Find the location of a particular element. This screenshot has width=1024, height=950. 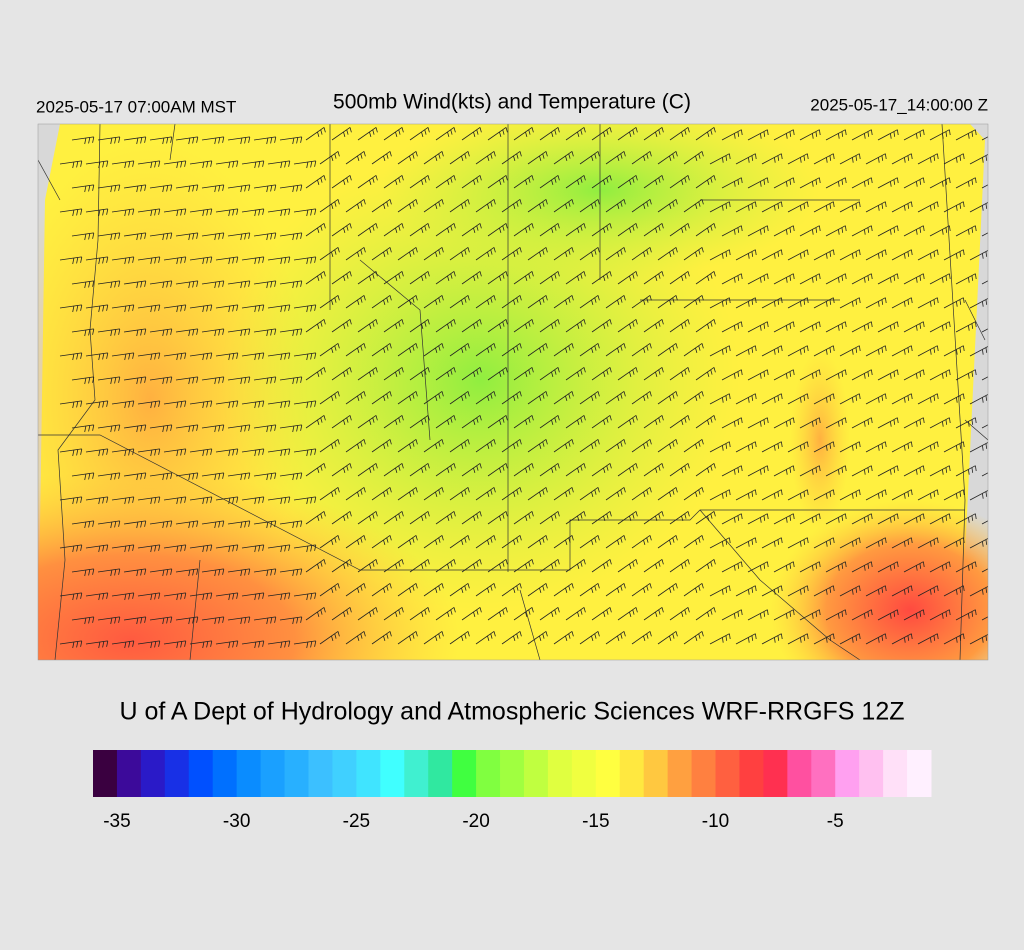

colorbar-tick-label: -25 is located at coordinates (356, 821).